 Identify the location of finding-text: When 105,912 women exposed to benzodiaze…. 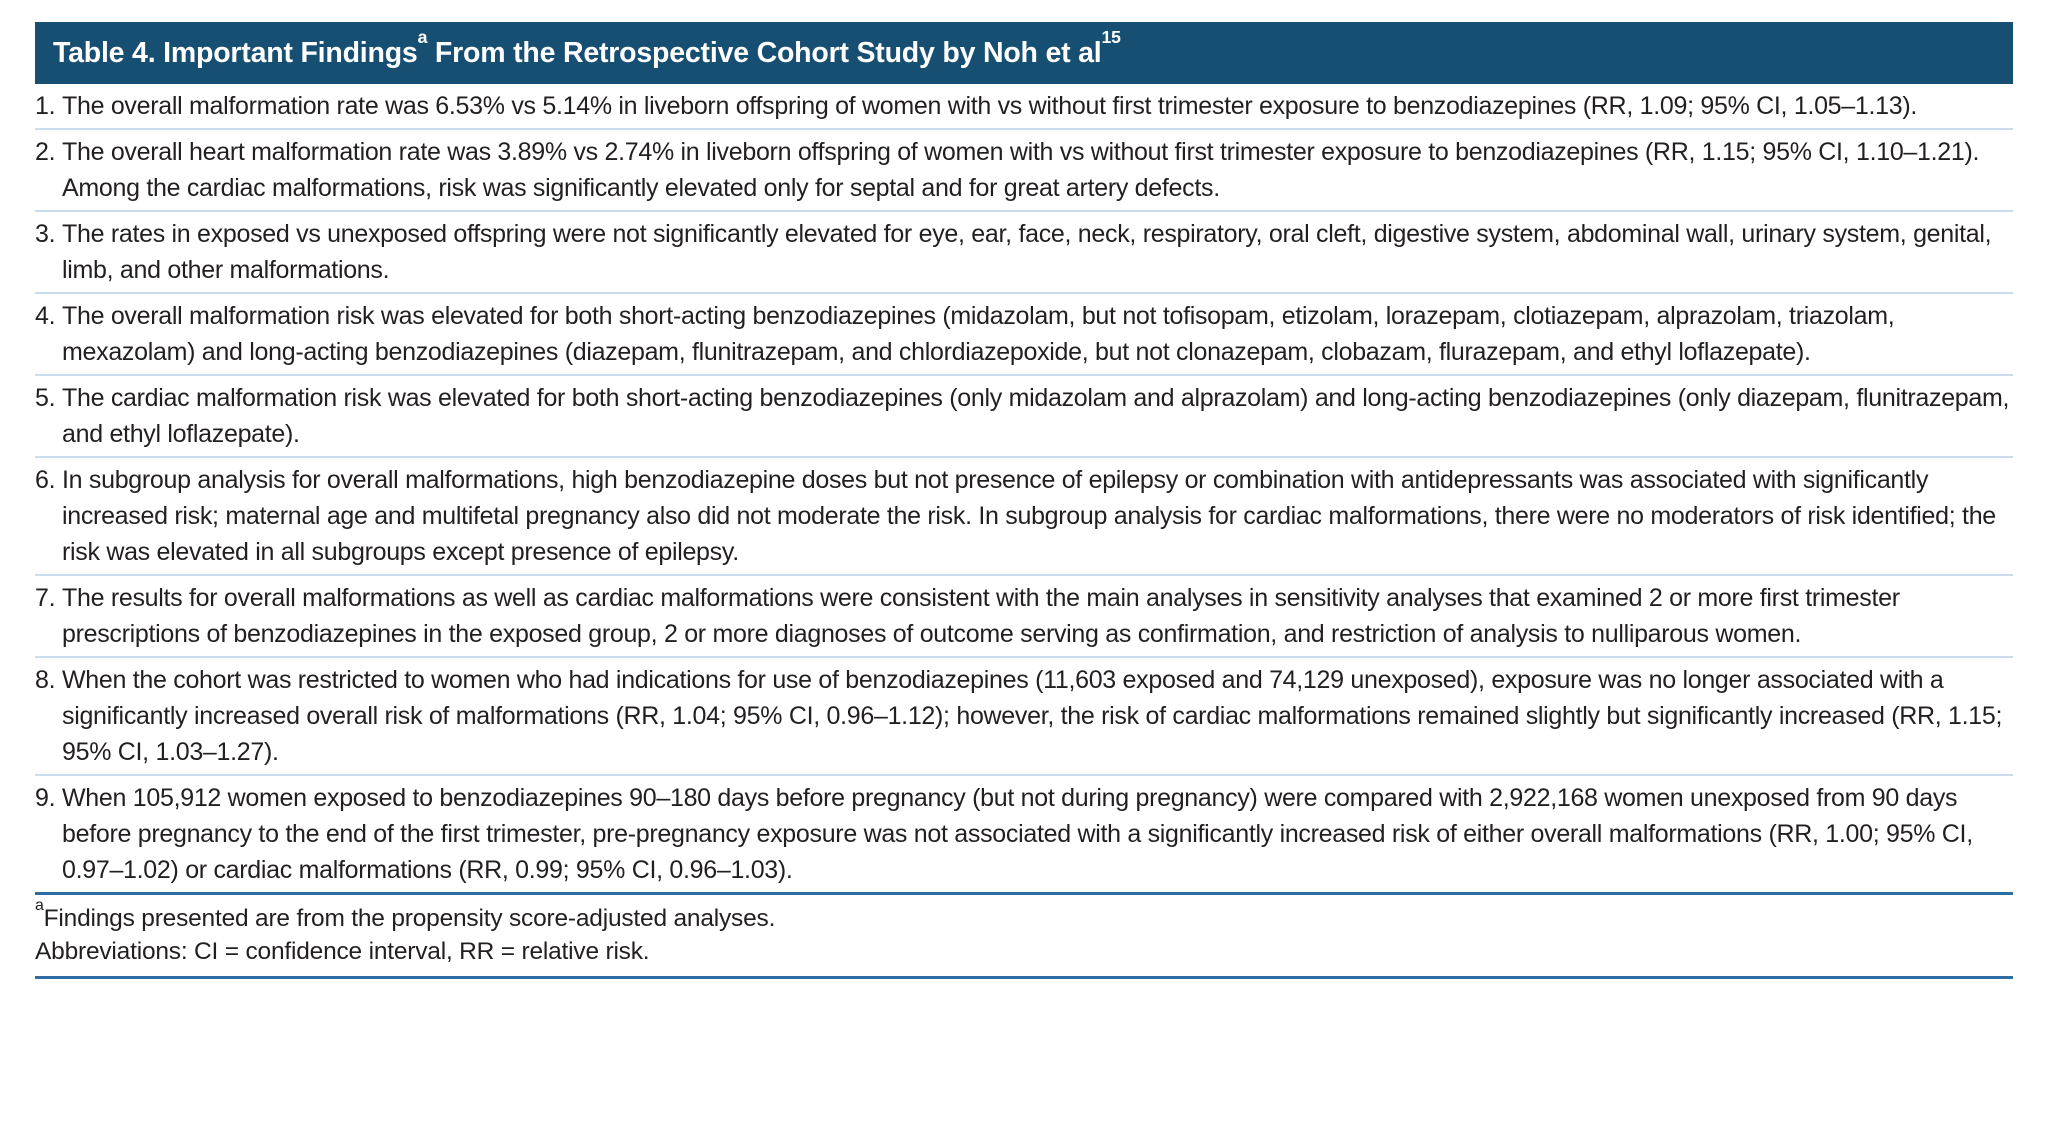
(1017, 834).